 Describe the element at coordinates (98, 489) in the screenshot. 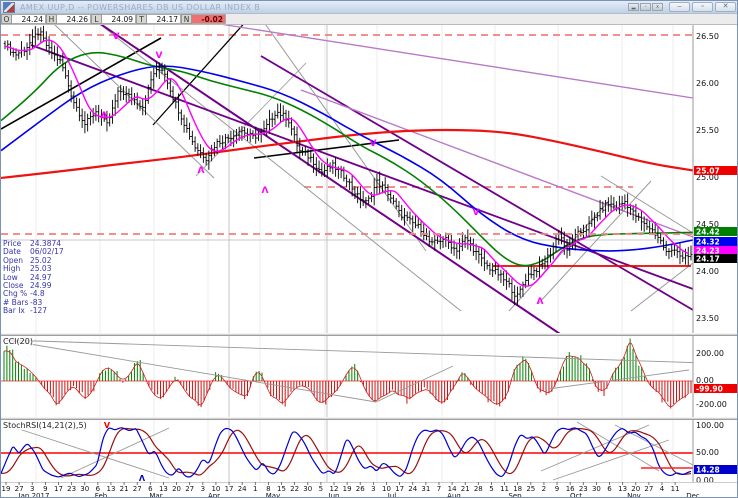

I see `x-axis-day-label: 6` at that location.